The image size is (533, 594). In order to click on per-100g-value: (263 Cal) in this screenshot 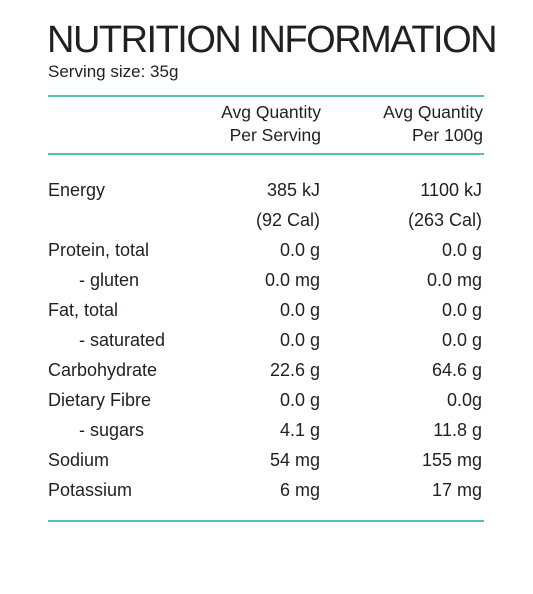, I will do `click(444, 220)`.